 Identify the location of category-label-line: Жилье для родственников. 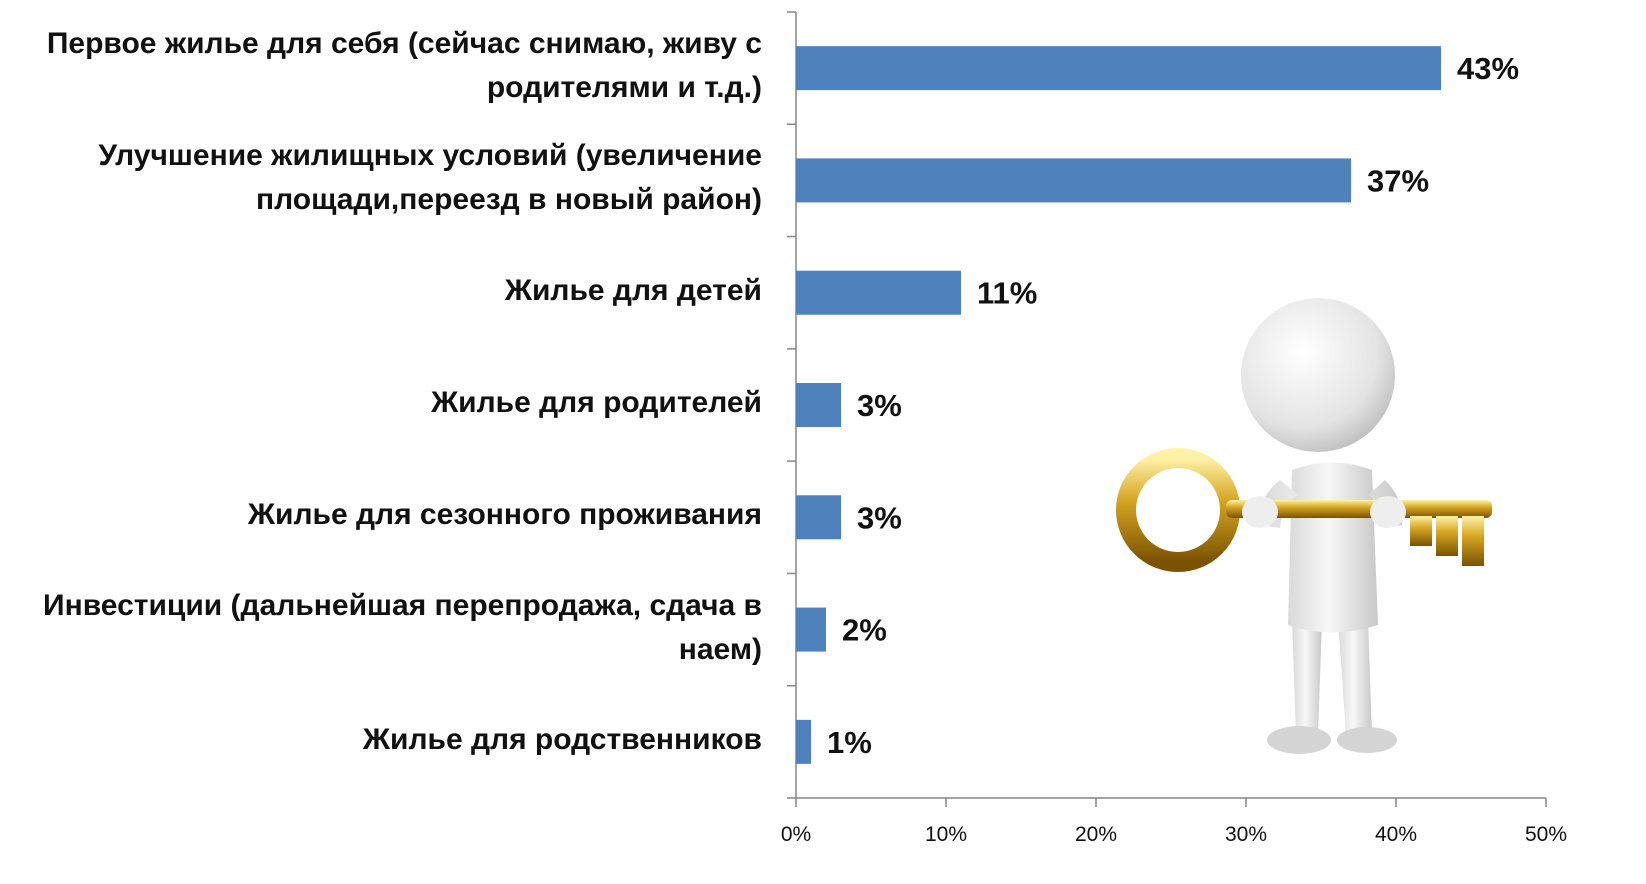
(562, 739).